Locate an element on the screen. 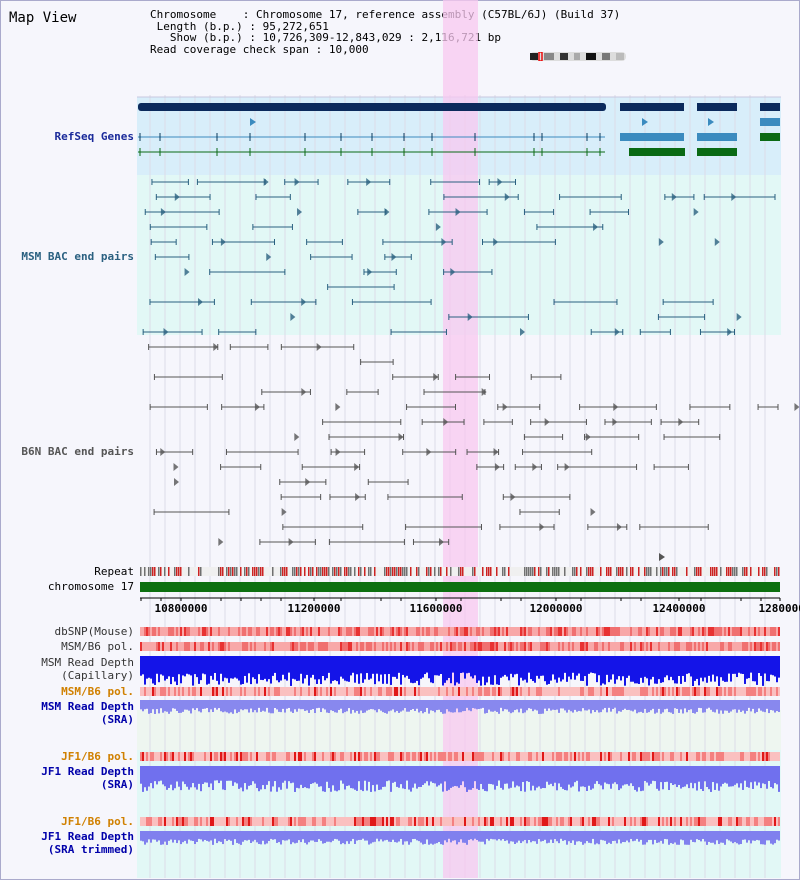 The width and height of the screenshot is (800, 880). axis-tick-label: 12000000 is located at coordinates (556, 608).